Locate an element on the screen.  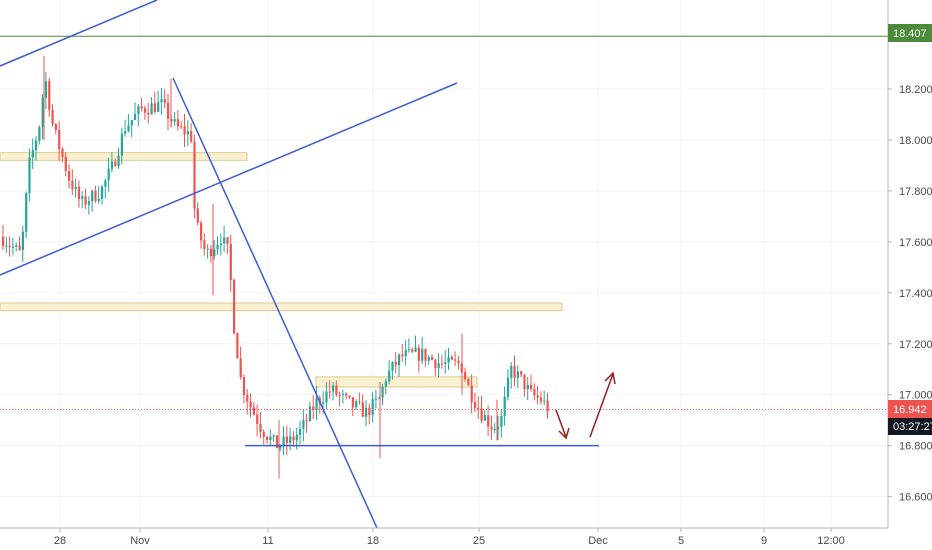
time-tick-label: Nov is located at coordinates (140, 541).